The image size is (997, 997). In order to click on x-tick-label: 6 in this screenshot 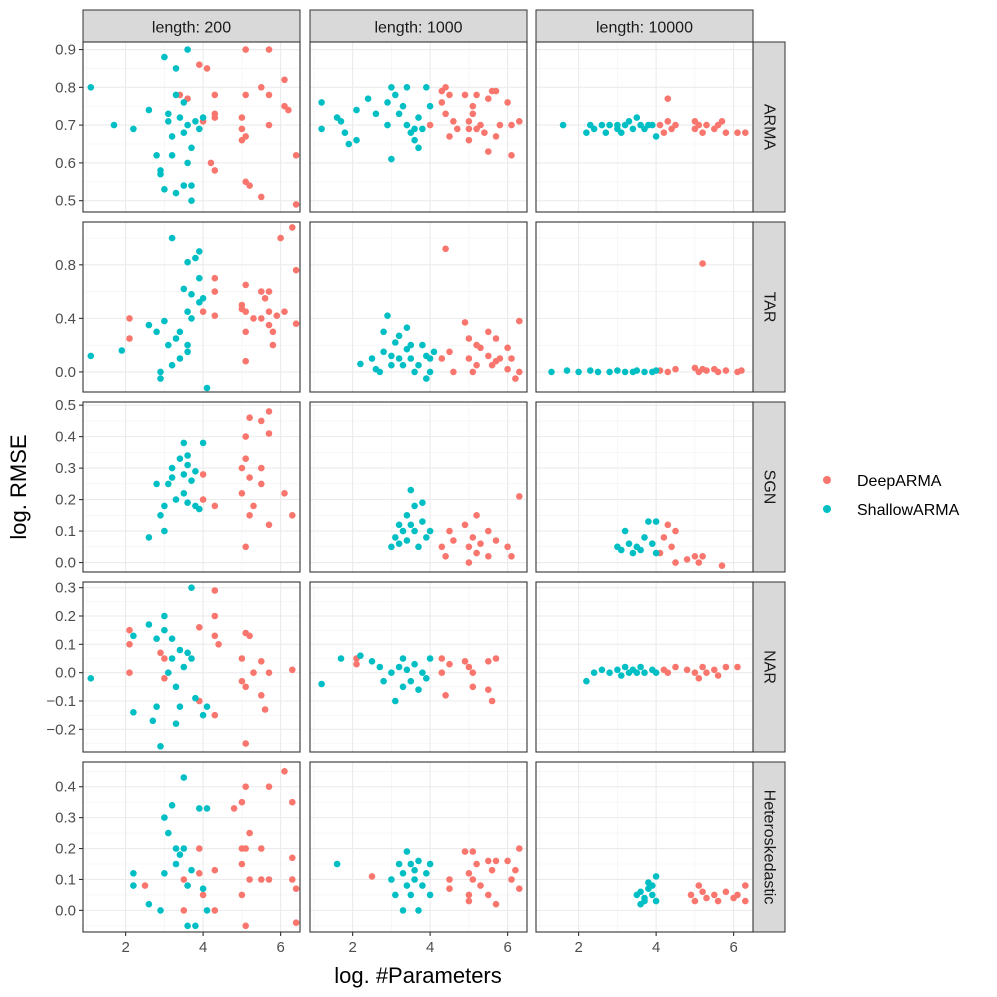, I will do `click(507, 947)`.